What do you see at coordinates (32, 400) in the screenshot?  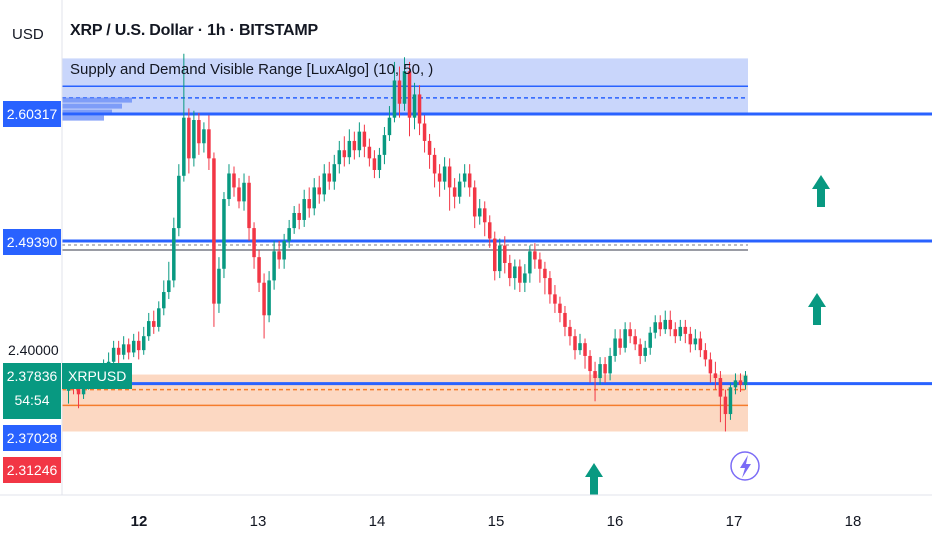 I see `candle-countdown: 54:54` at bounding box center [32, 400].